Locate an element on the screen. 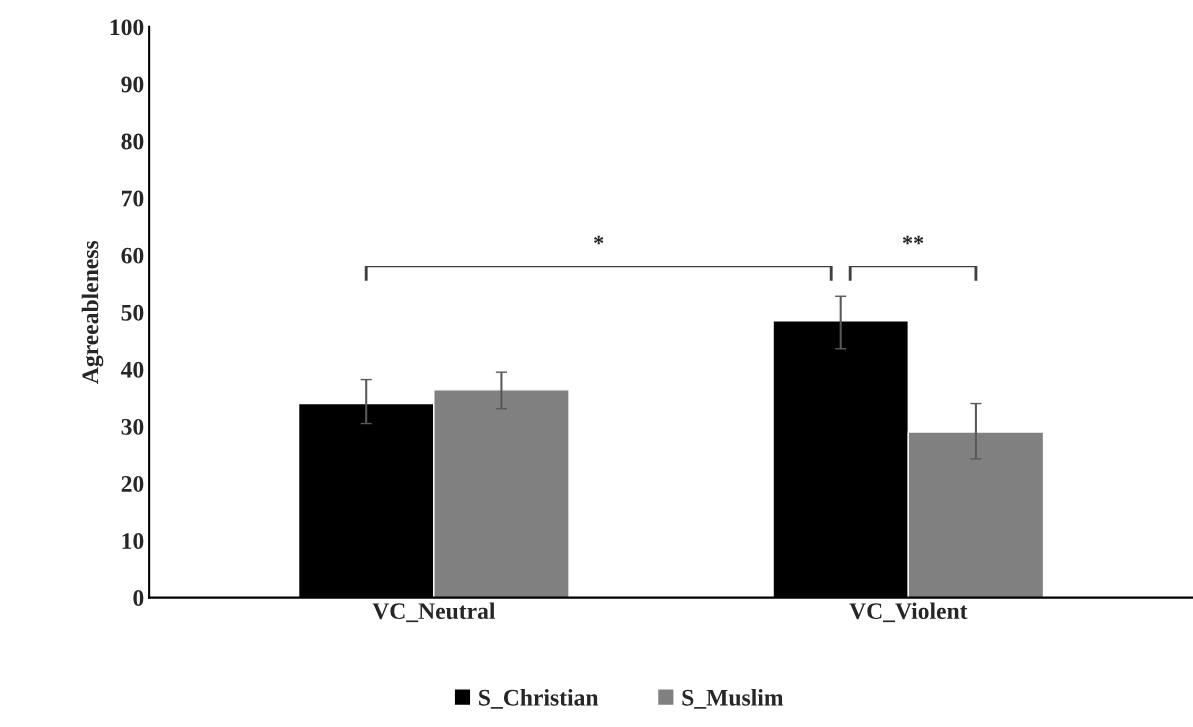 The height and width of the screenshot is (727, 1193). annotation: ** is located at coordinates (913, 240).